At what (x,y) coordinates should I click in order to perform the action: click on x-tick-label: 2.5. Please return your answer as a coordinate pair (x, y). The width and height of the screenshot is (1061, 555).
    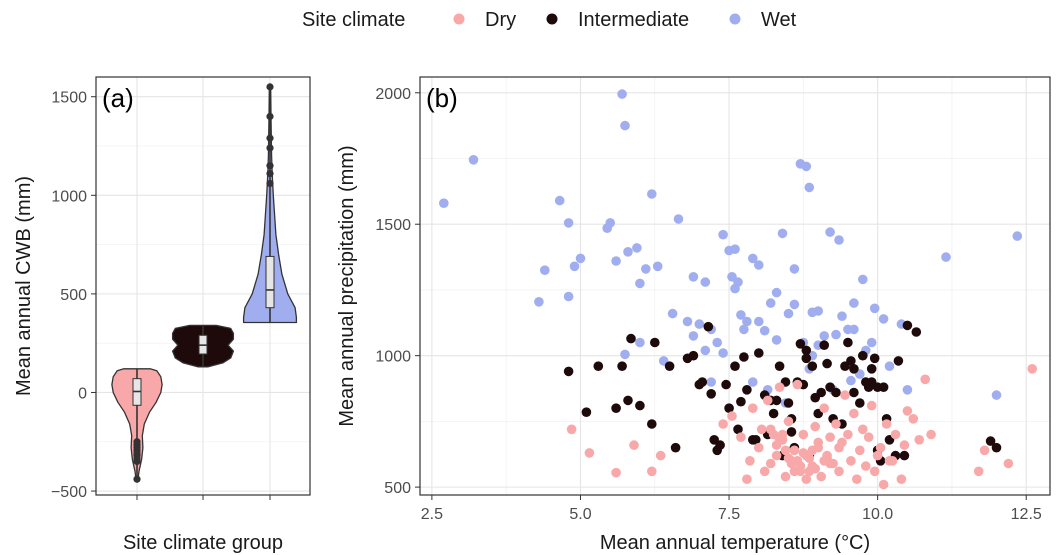
    Looking at the image, I should click on (432, 514).